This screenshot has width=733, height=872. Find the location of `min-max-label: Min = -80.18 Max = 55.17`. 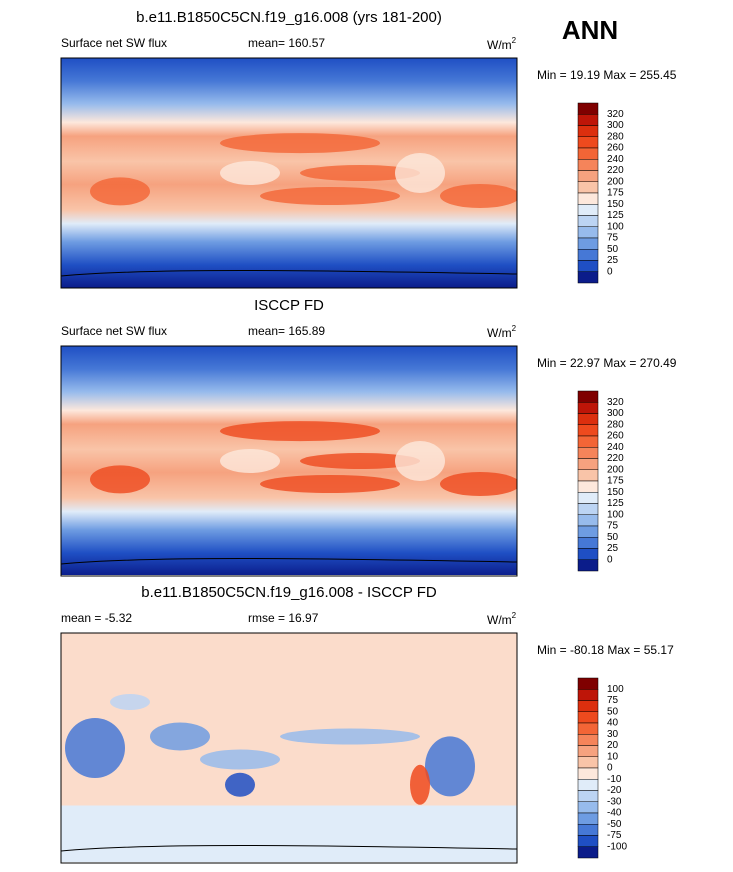

min-max-label: Min = -80.18 Max = 55.17 is located at coordinates (605, 650).